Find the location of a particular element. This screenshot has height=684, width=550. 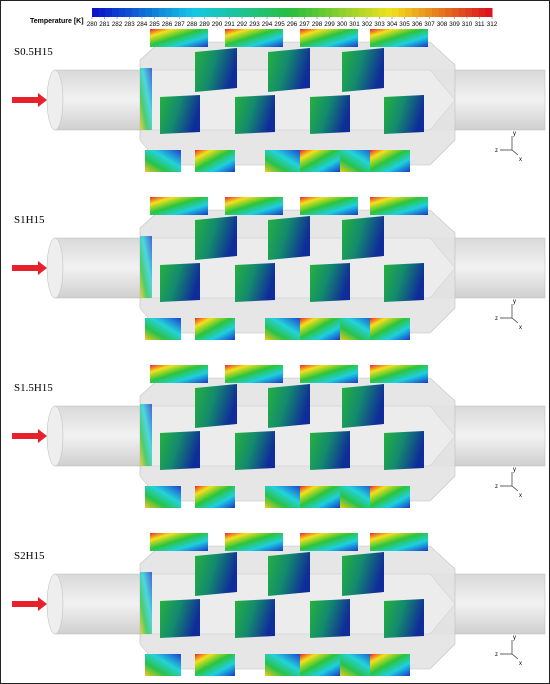

colorbar-tick-label: 288 is located at coordinates (192, 24).